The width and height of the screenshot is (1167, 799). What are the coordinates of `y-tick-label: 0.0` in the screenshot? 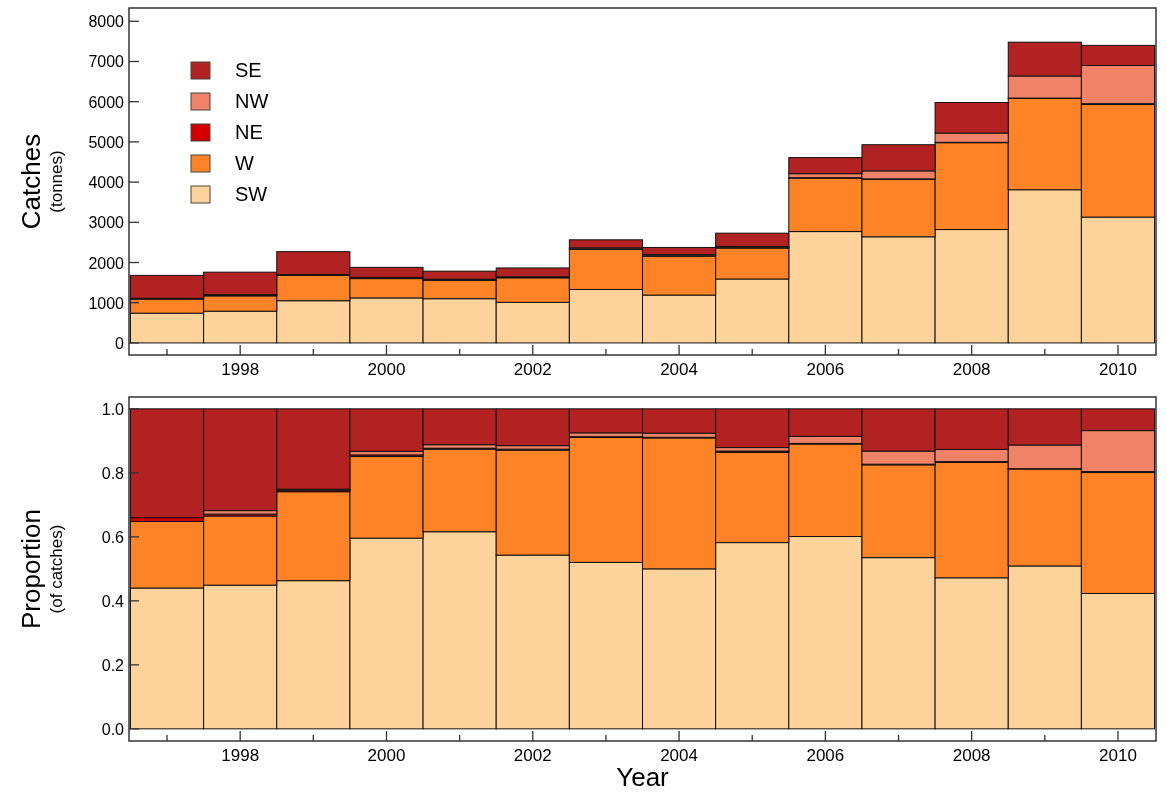 It's located at (113, 729).